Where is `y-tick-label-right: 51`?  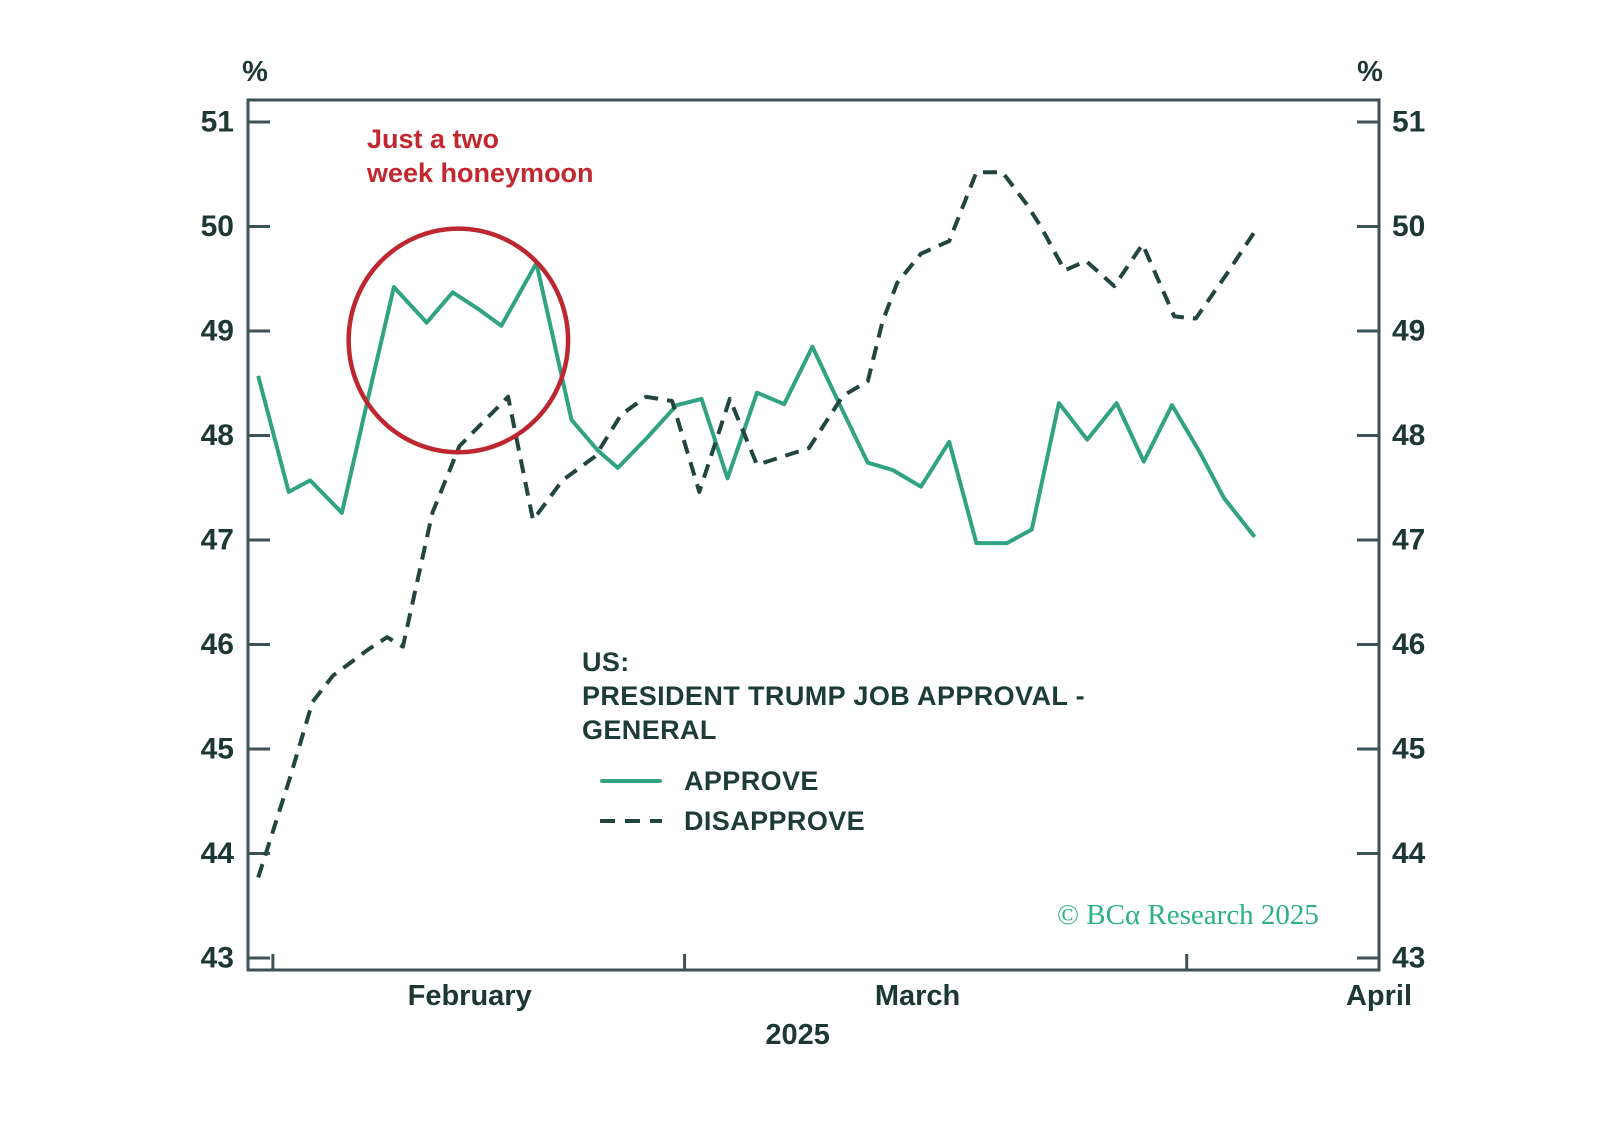 y-tick-label-right: 51 is located at coordinates (1408, 122).